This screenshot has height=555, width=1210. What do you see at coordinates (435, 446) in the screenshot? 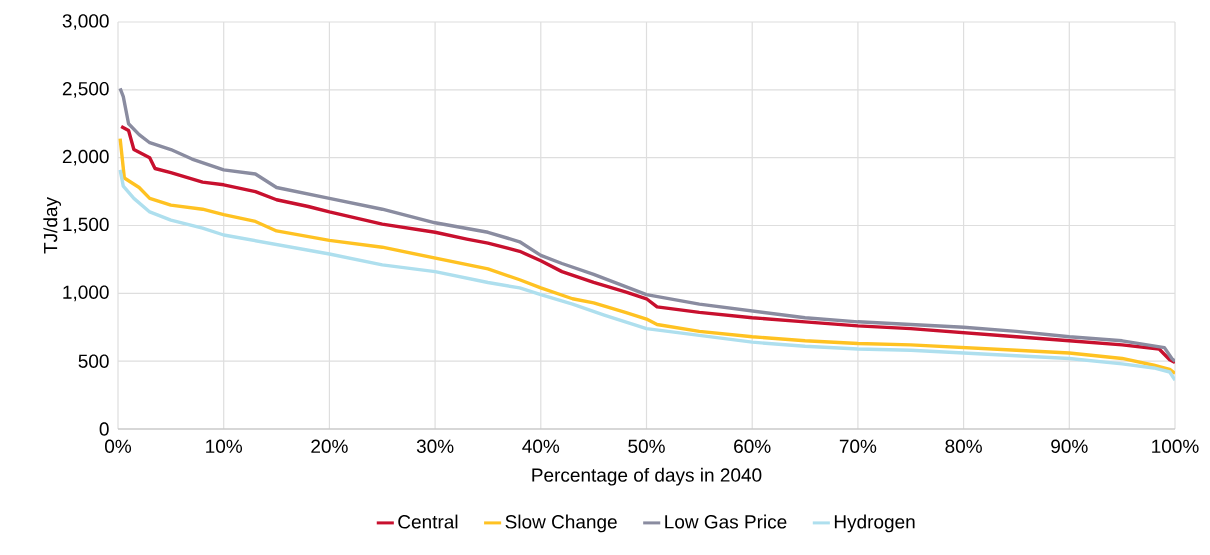
I see `x-tick-label: 30%` at bounding box center [435, 446].